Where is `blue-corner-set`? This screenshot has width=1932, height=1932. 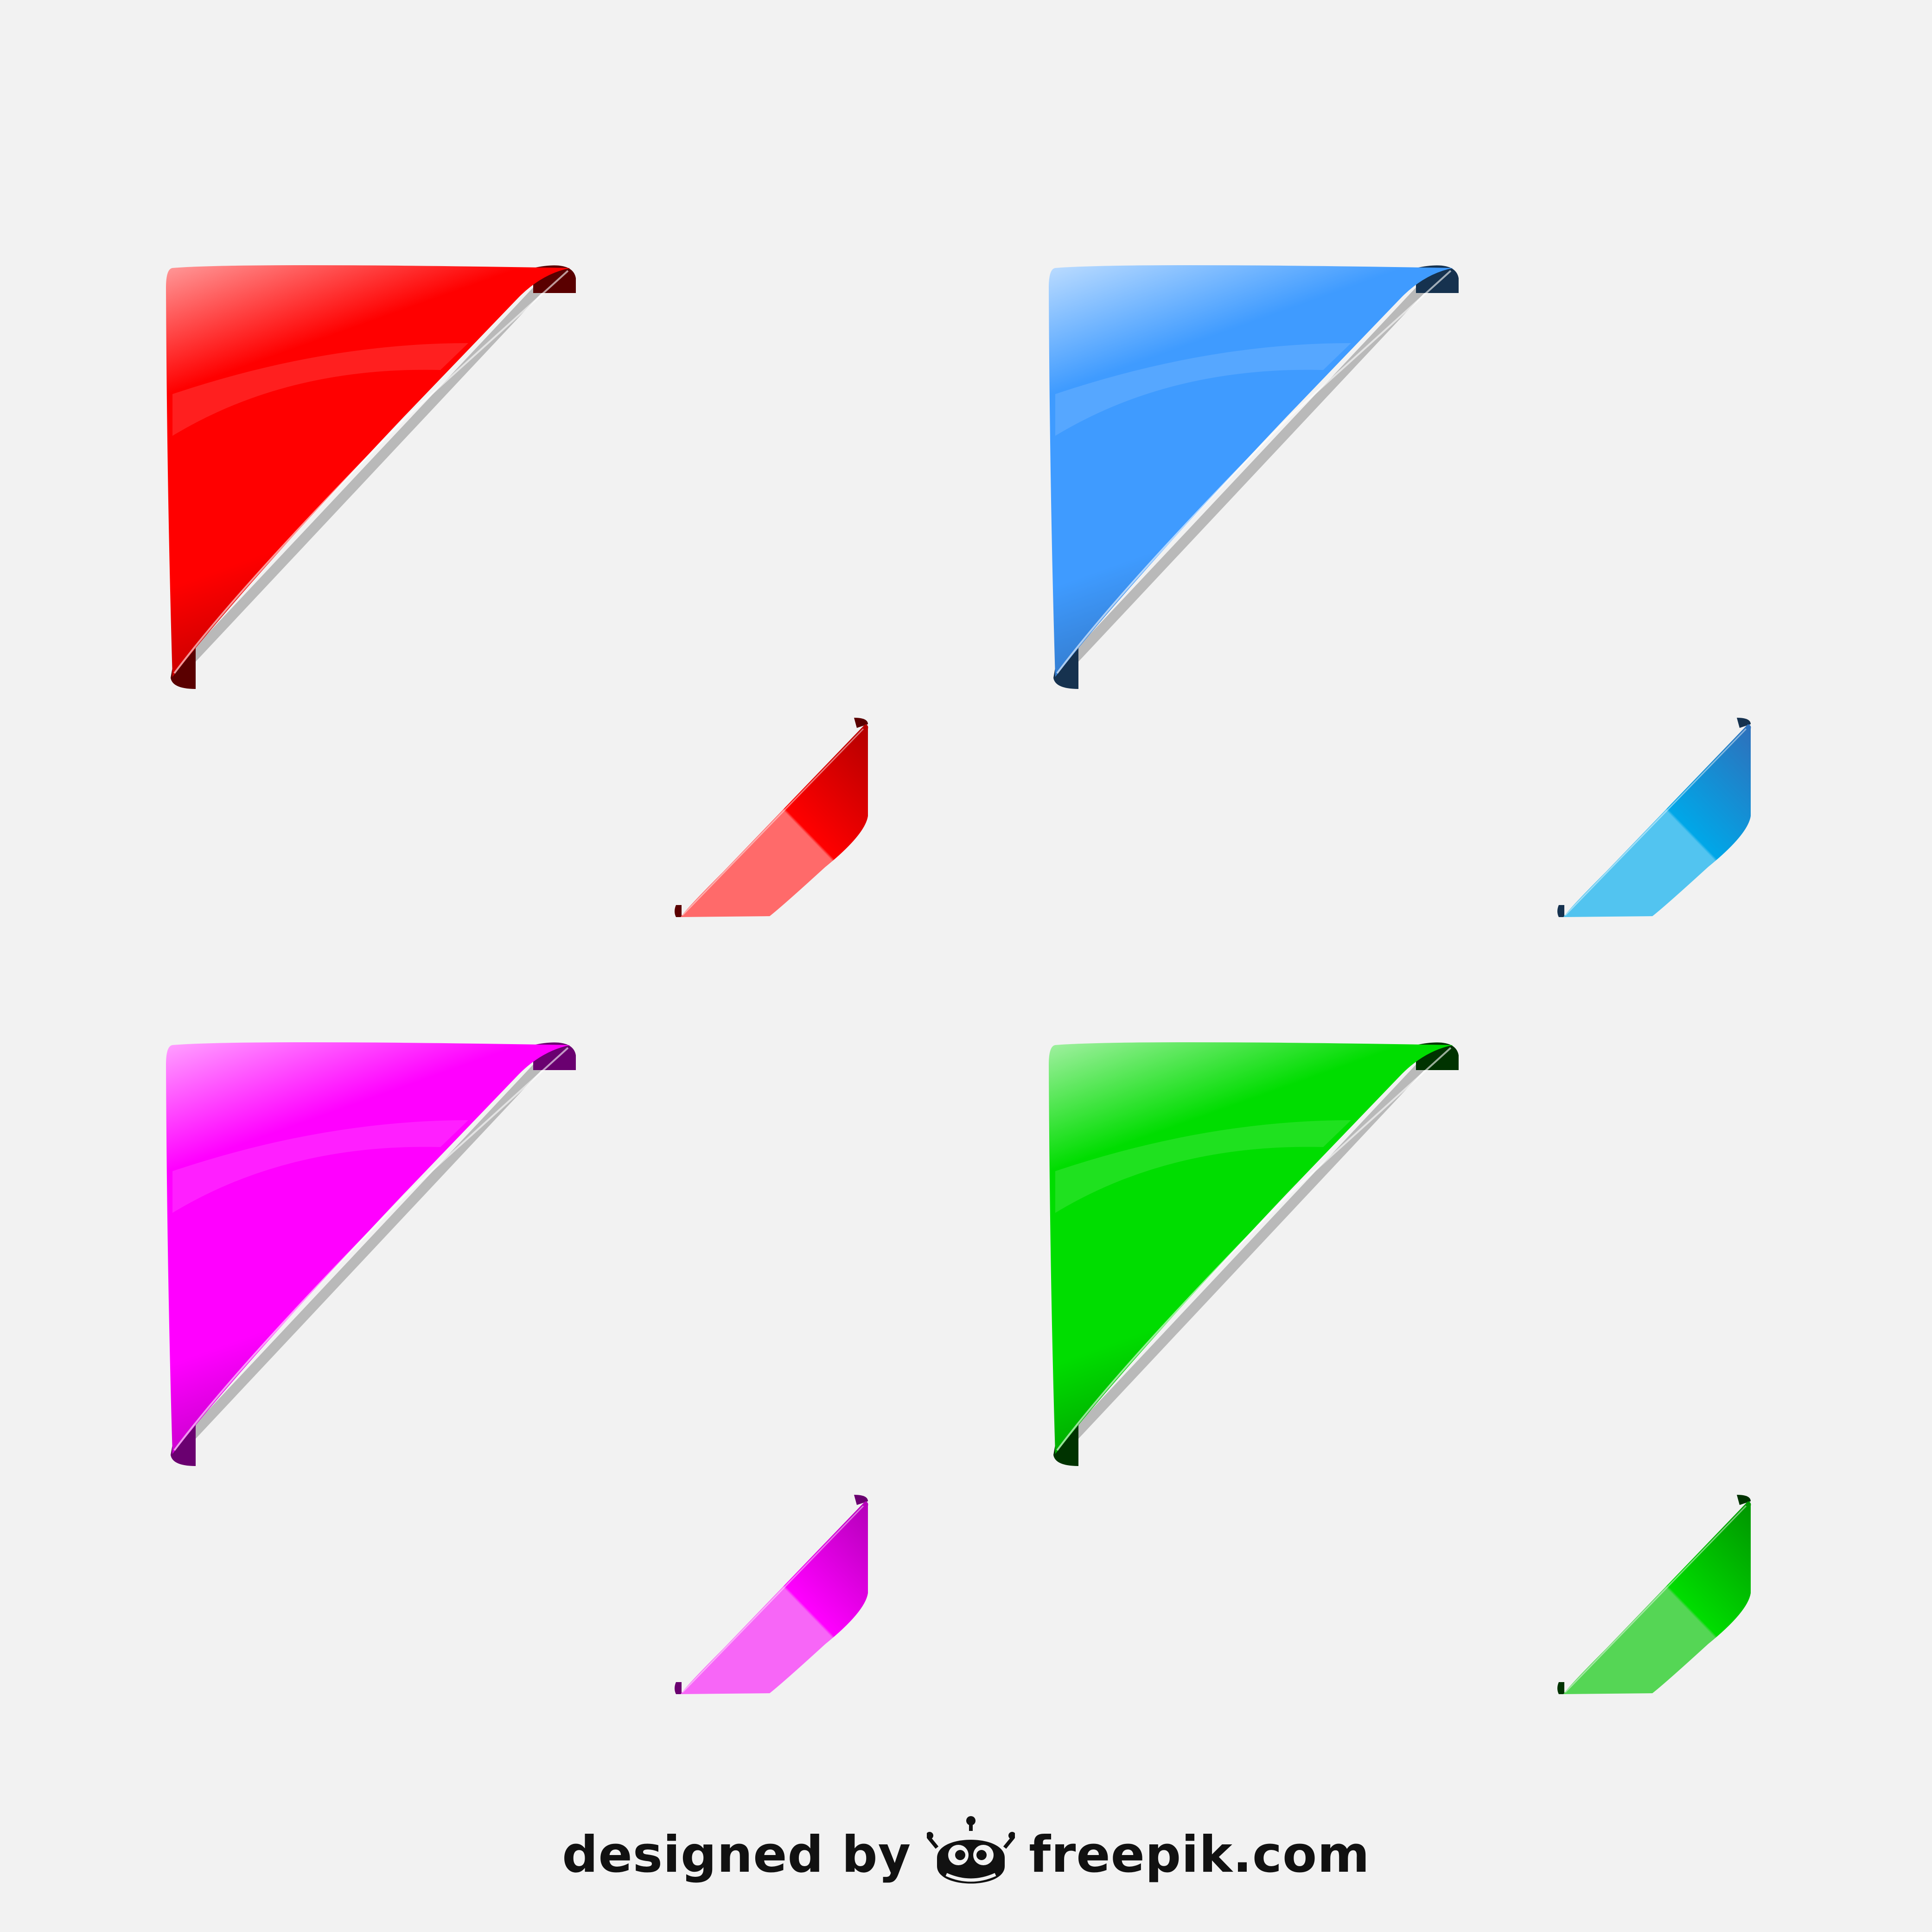
blue-corner-set is located at coordinates (1400, 591).